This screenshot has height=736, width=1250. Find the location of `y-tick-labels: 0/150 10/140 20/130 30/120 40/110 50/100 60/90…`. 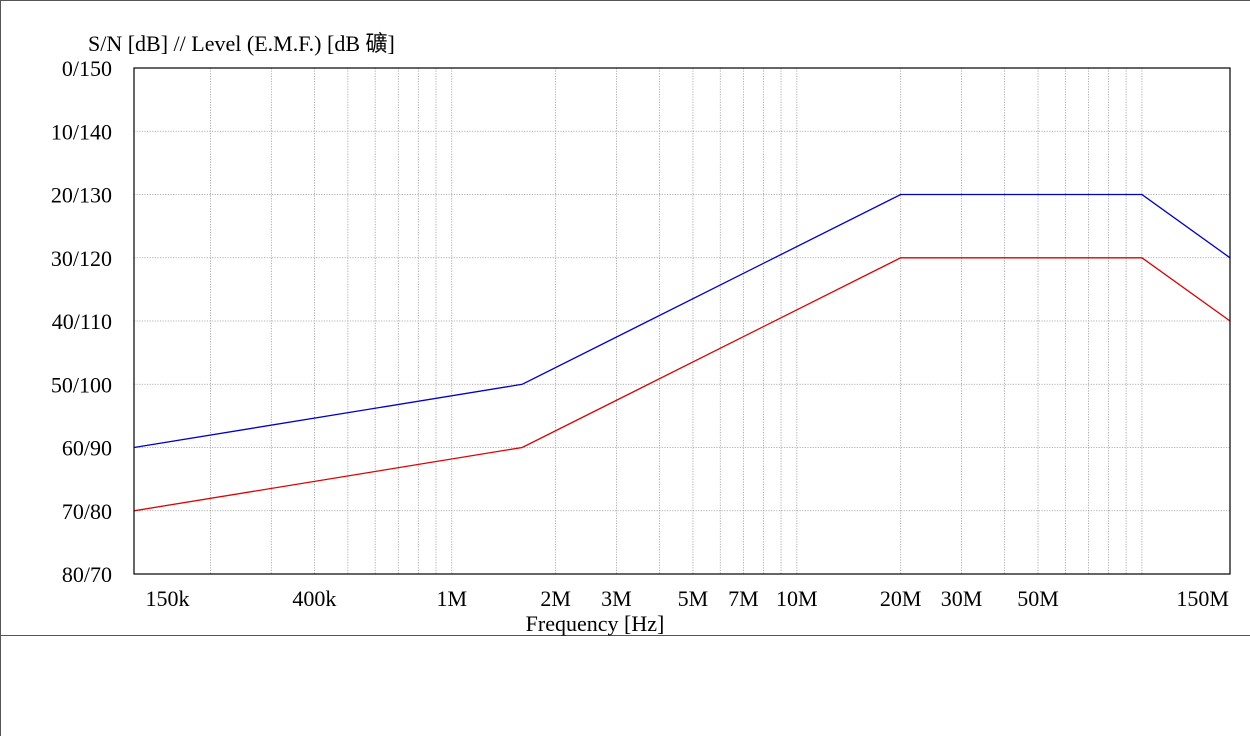

y-tick-labels: 0/150 10/140 20/130 30/120 40/110 50/100 60/90… is located at coordinates (81, 321).